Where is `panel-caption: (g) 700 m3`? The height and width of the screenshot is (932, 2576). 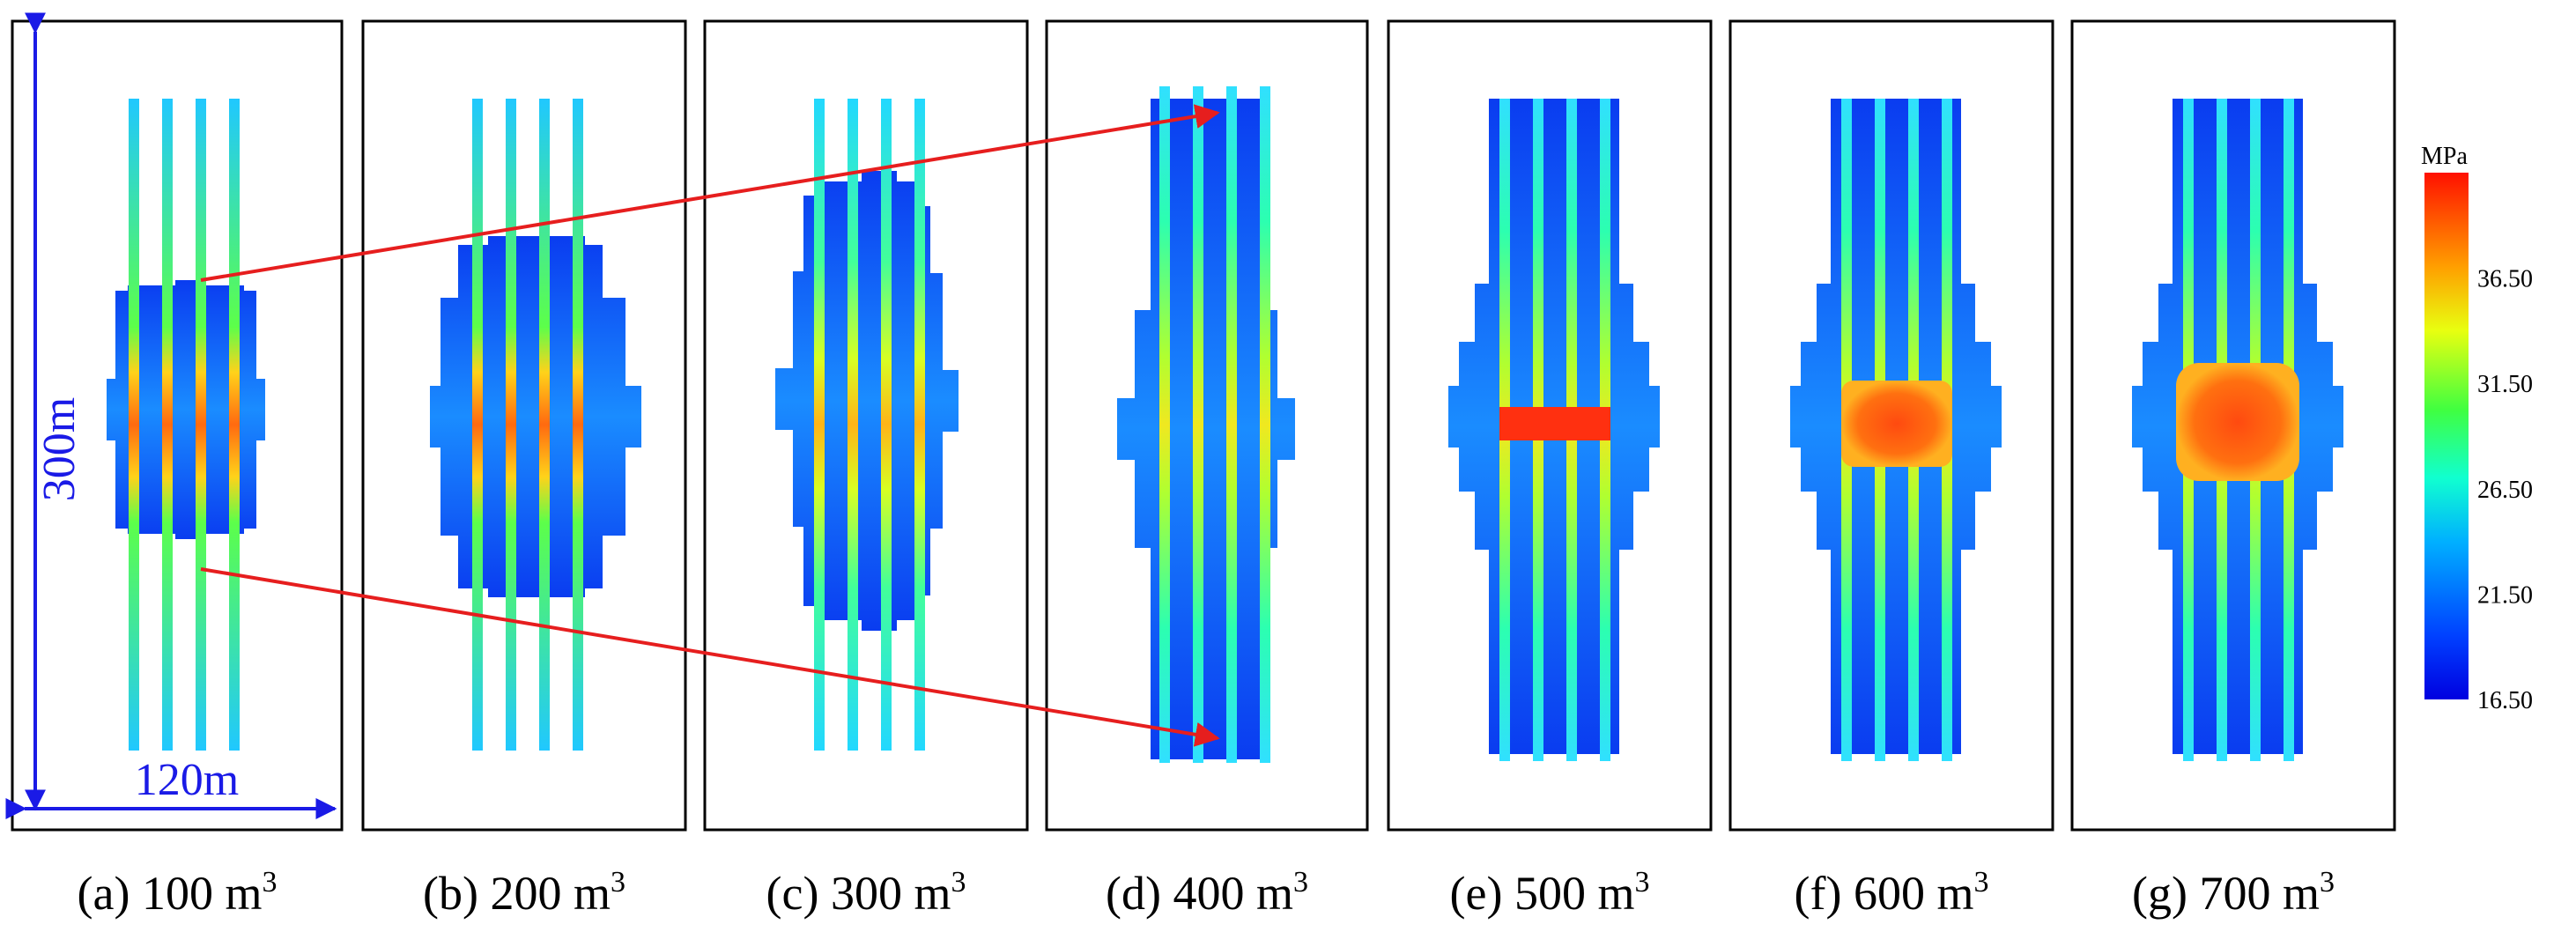
panel-caption: (g) 700 m3 is located at coordinates (2233, 893).